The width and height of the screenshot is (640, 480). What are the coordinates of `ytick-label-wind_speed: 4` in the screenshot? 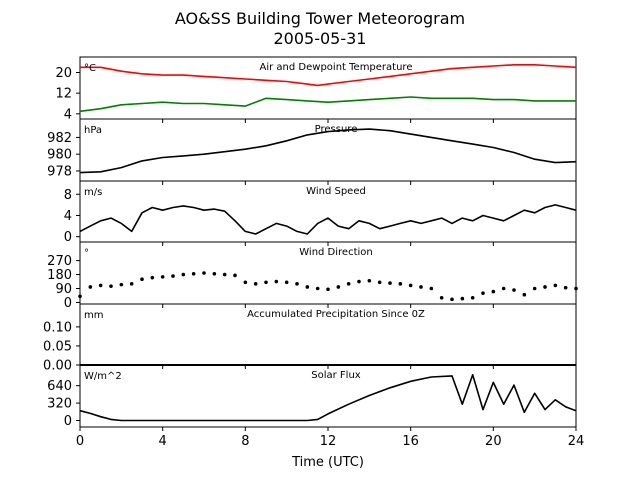 It's located at (68, 216).